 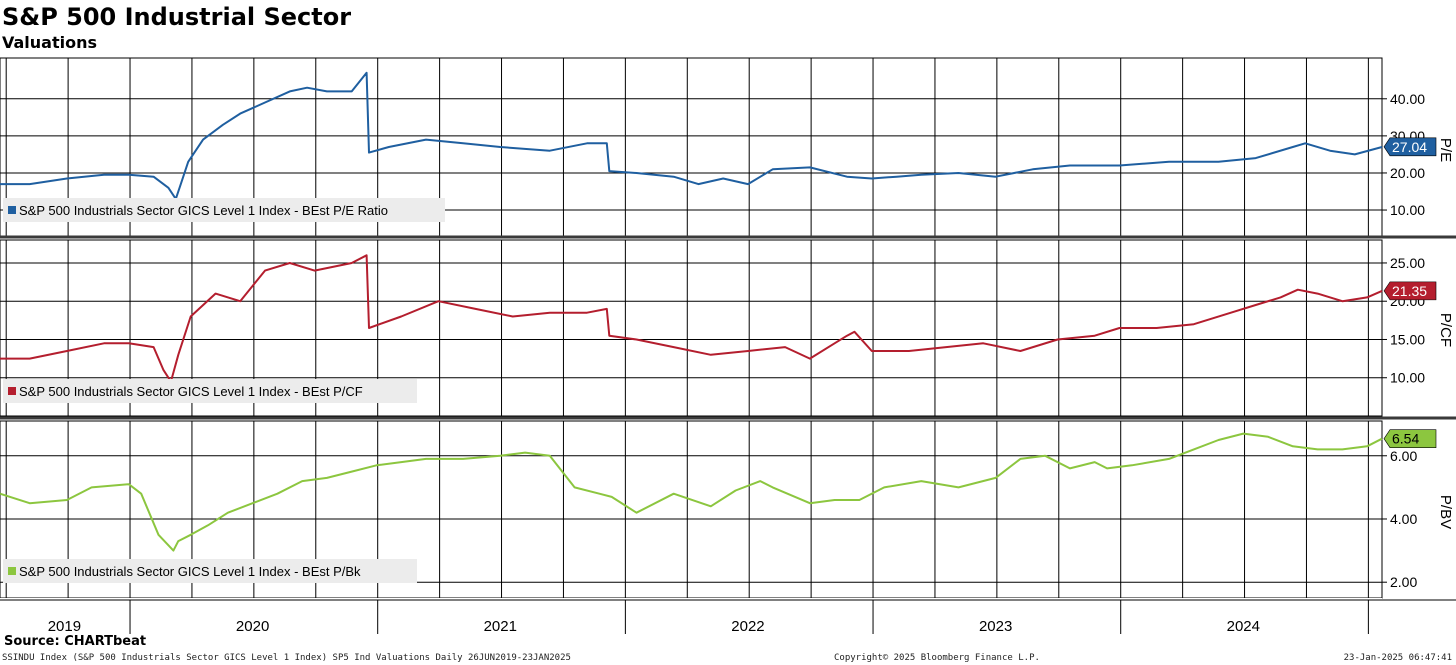 What do you see at coordinates (995, 626) in the screenshot?
I see `year-label: 2023` at bounding box center [995, 626].